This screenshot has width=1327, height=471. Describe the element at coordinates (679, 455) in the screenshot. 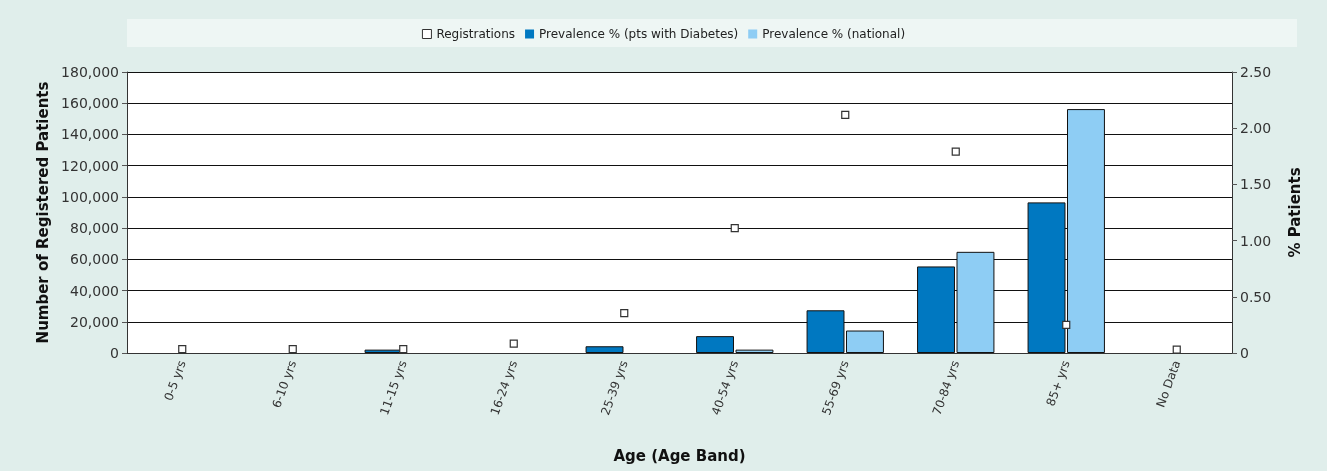

I see `x-axis-title: Age (Age Band)` at that location.